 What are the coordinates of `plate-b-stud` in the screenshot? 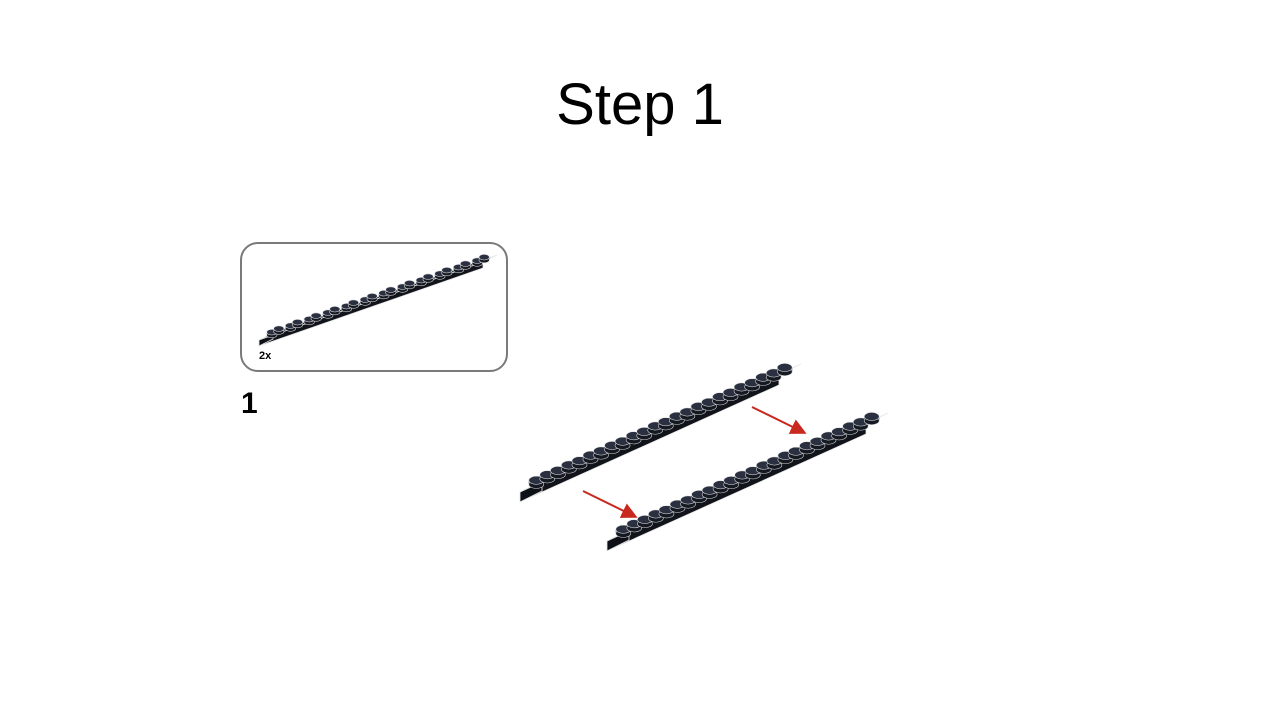 It's located at (871, 416).